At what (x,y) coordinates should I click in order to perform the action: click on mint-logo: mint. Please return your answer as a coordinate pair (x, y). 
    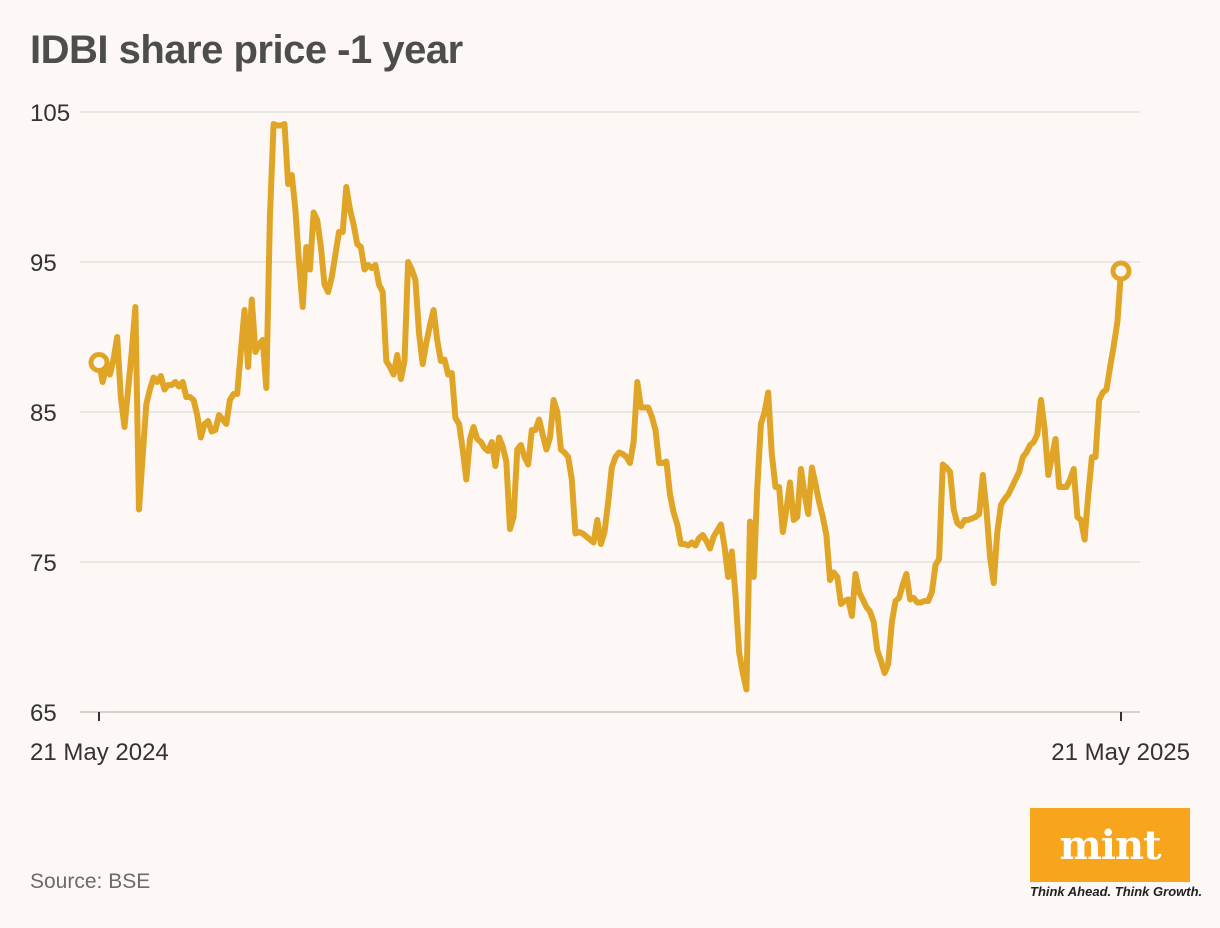
    Looking at the image, I should click on (1110, 845).